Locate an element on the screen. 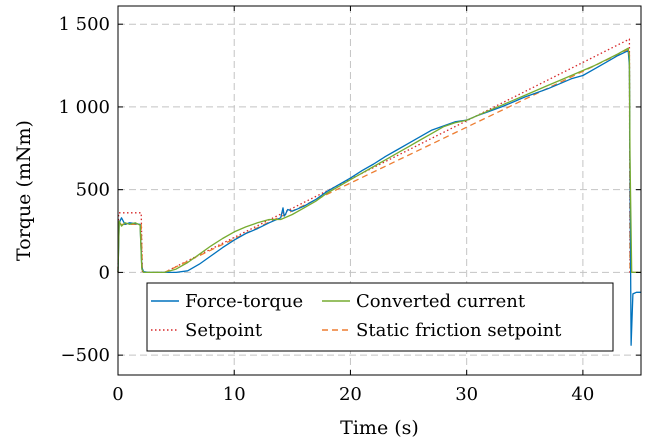 Image resolution: width=649 pixels, height=440 pixels. x-tick-label: 30 is located at coordinates (466, 394).